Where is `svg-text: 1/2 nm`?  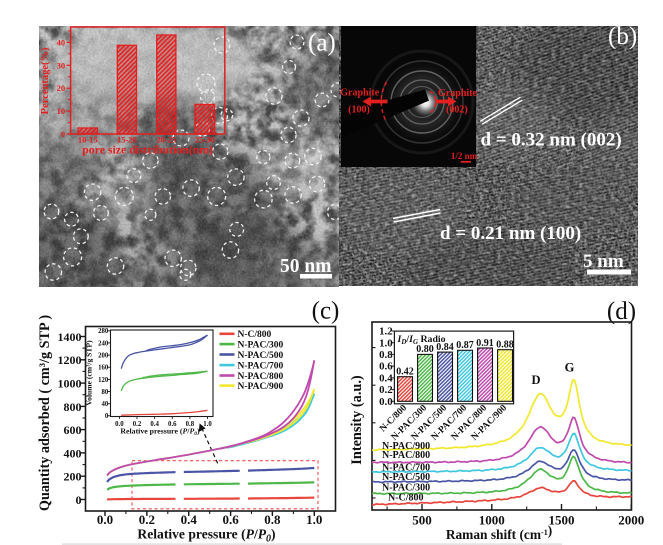
svg-text: 1/2 nm is located at coordinates (464, 156).